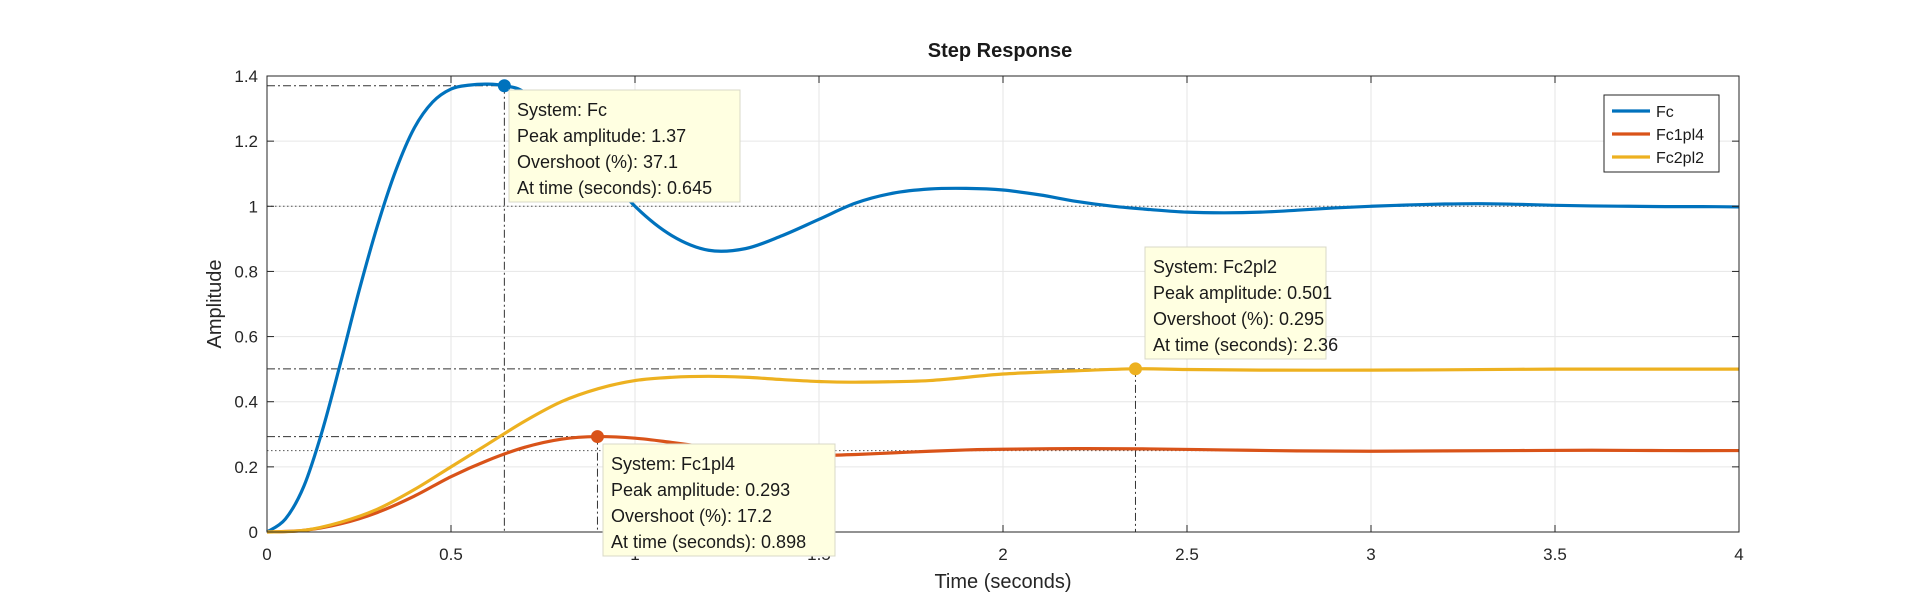 The height and width of the screenshot is (598, 1920). What do you see at coordinates (246, 467) in the screenshot?
I see `y-tick-label: 0.2` at bounding box center [246, 467].